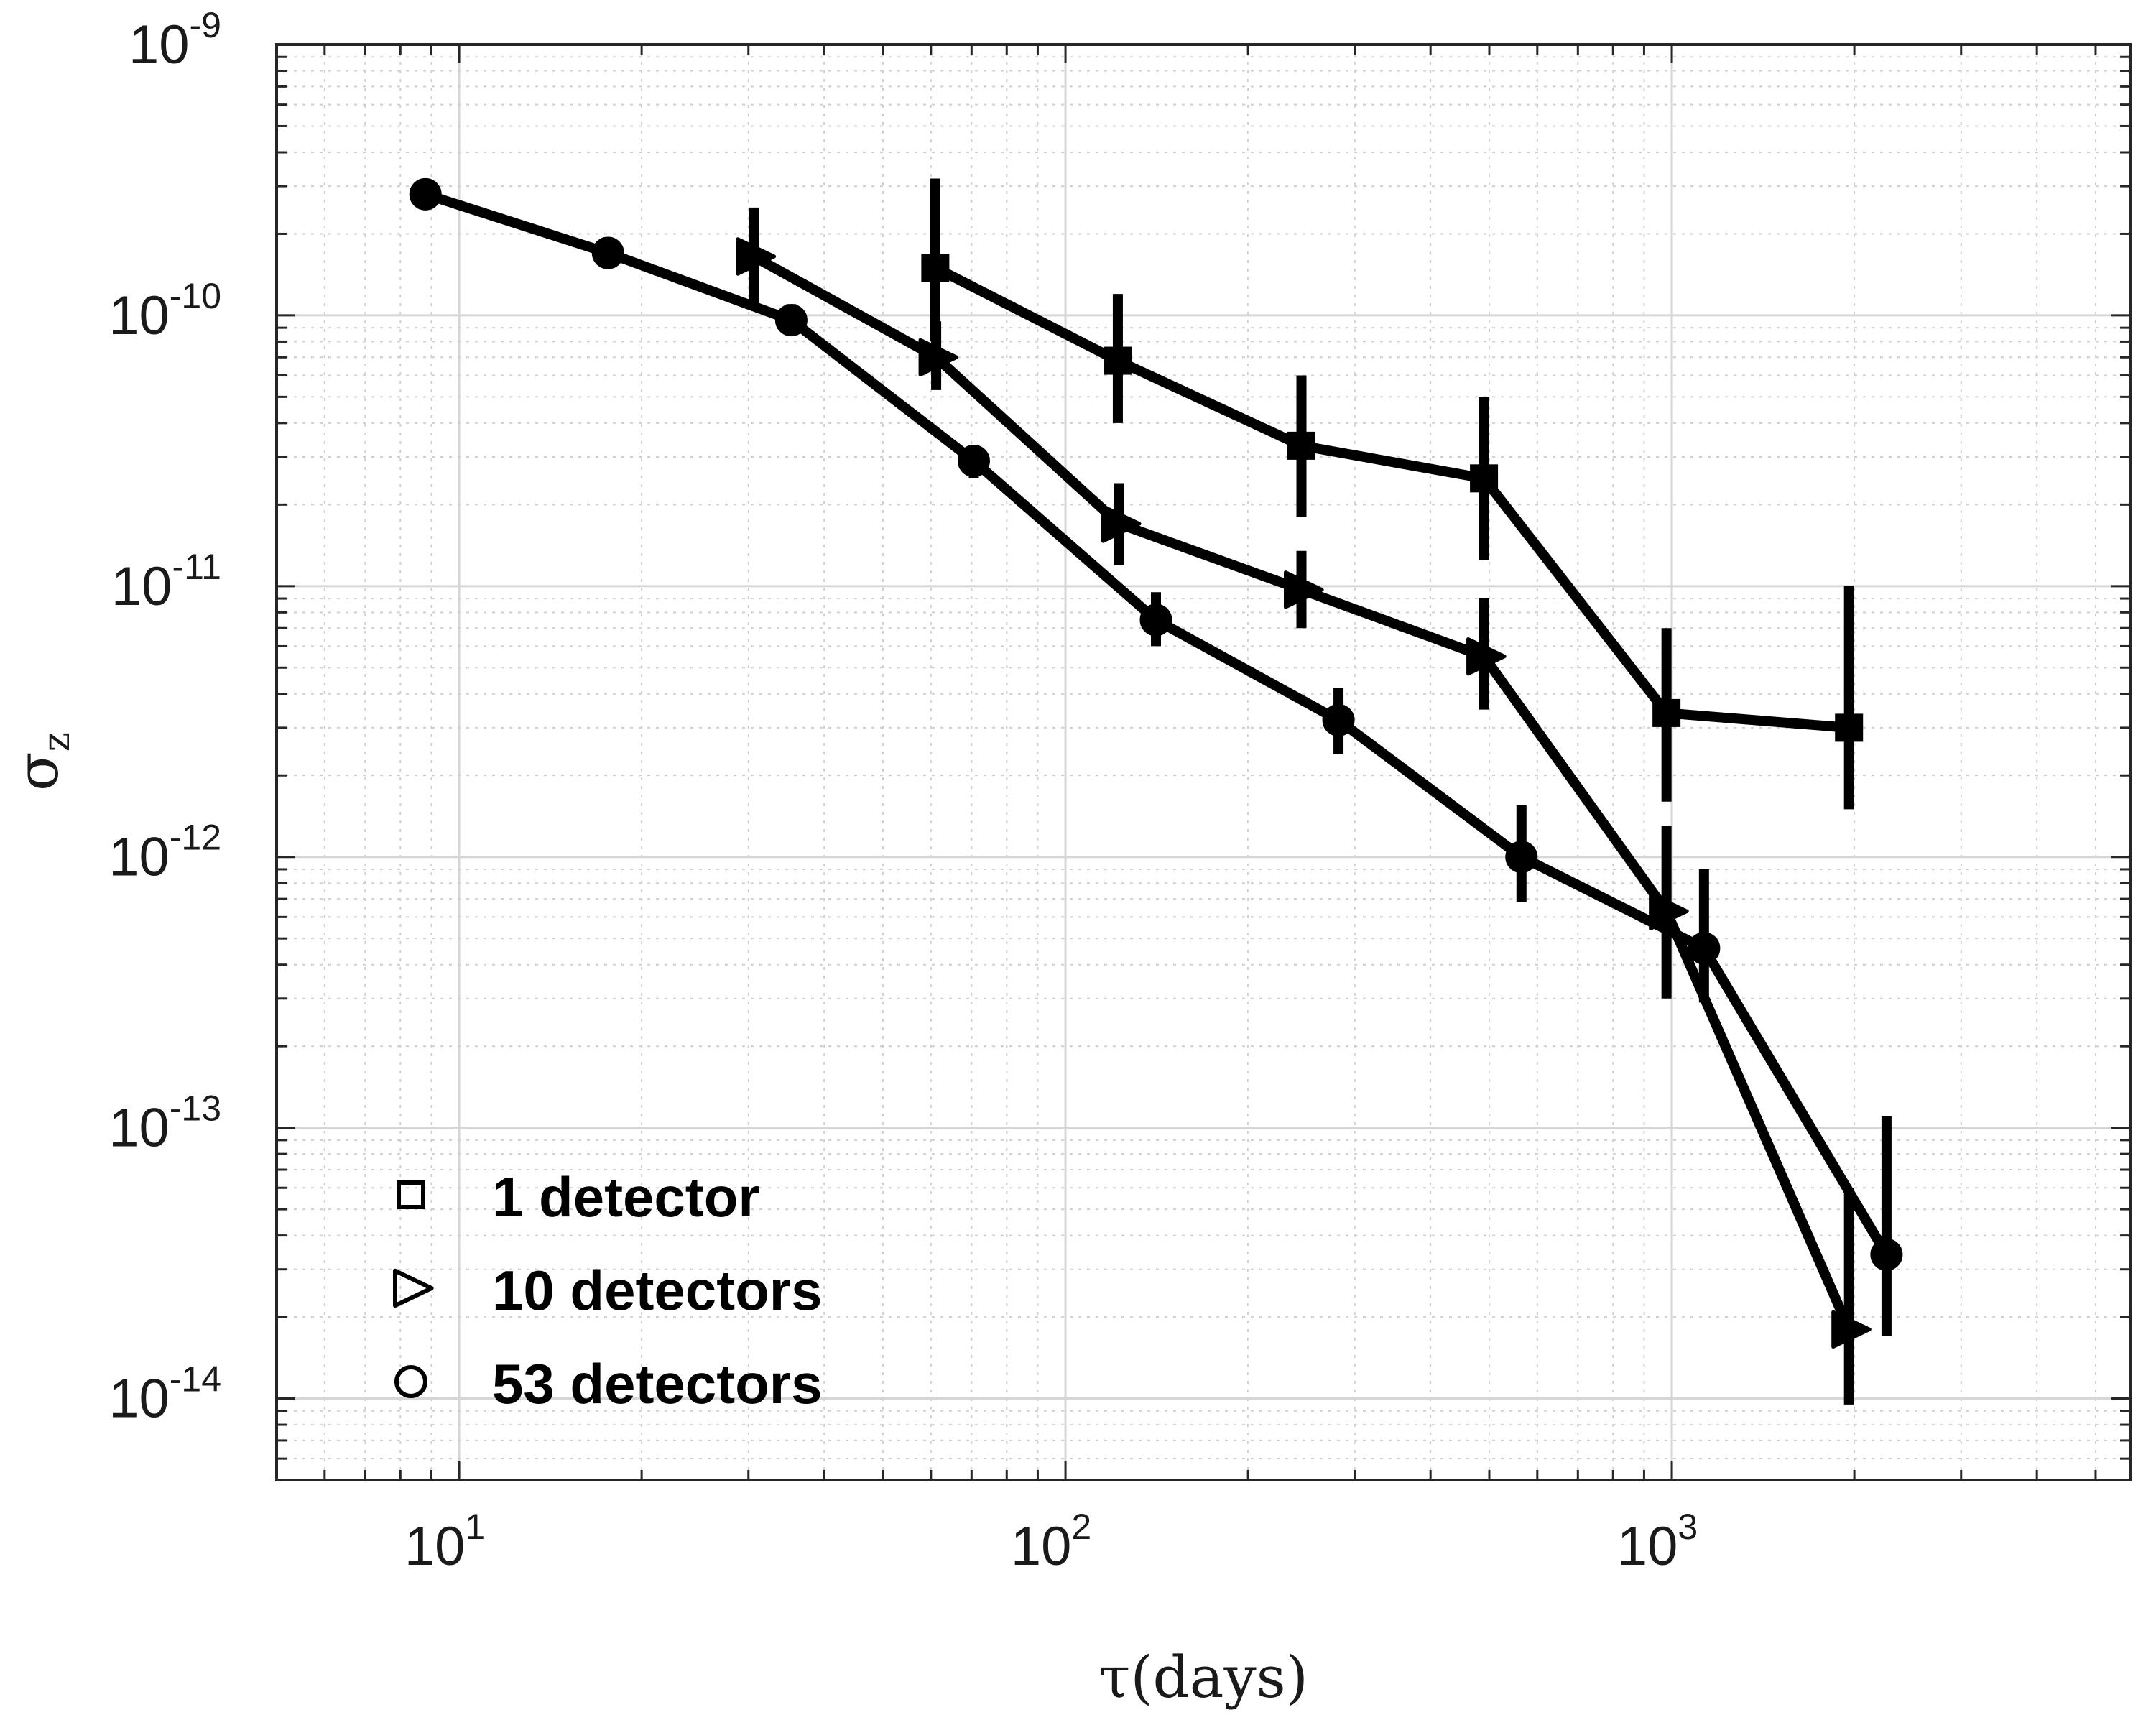 The image size is (2156, 1720). I want to click on legend-item: 10 detectors, so click(608, 1290).